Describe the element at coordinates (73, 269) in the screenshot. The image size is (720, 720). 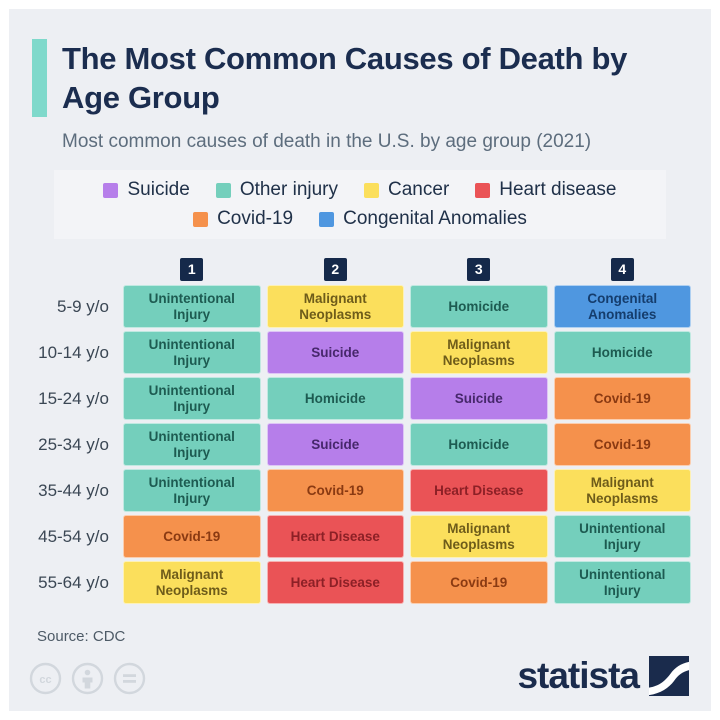
I see `column-header-spacer` at that location.